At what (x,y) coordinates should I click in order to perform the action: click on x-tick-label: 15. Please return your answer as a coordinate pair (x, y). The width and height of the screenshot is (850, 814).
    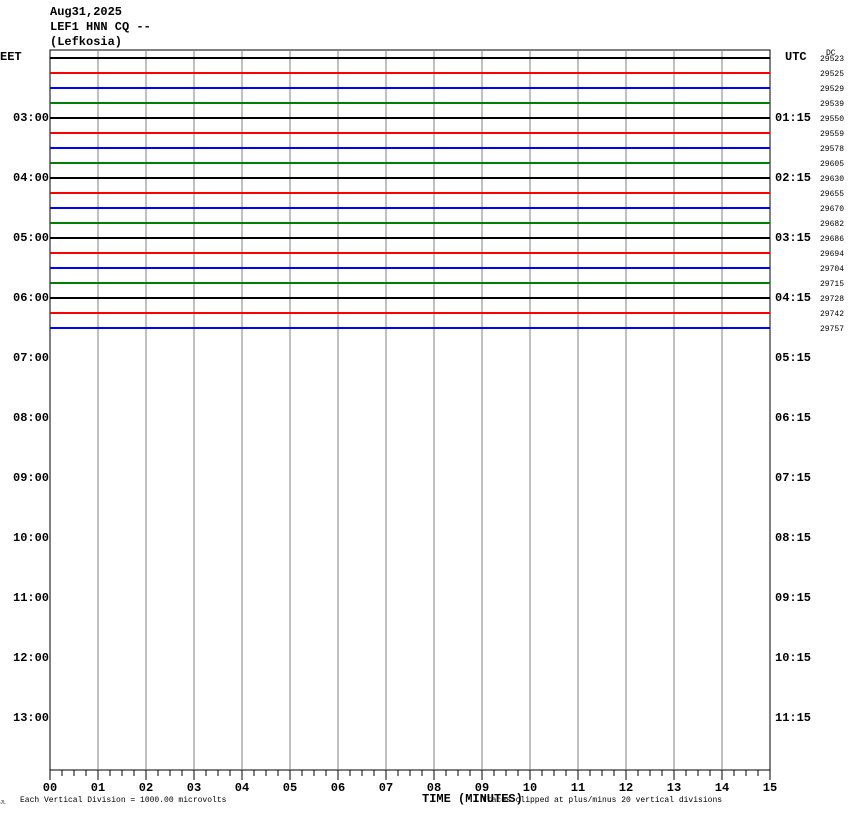
    Looking at the image, I should click on (770, 788).